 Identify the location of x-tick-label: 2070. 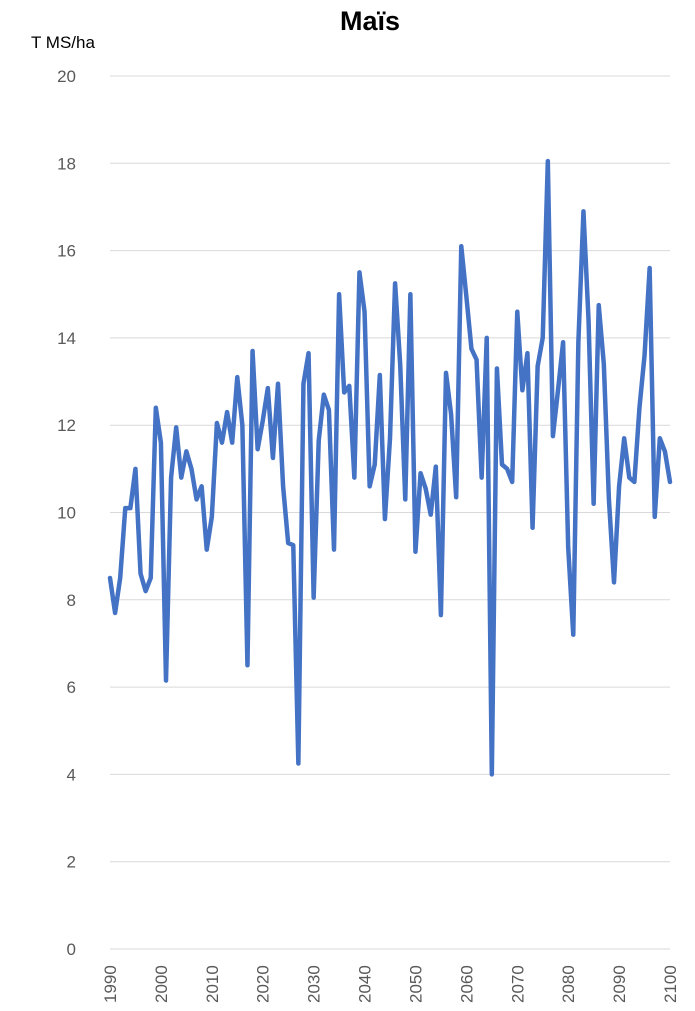
(517, 984).